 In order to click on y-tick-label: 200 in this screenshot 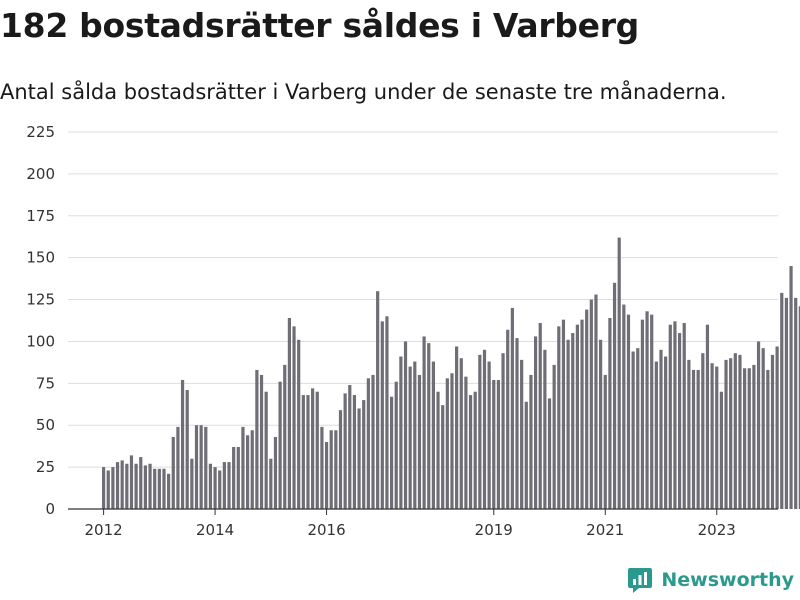, I will do `click(40, 174)`.